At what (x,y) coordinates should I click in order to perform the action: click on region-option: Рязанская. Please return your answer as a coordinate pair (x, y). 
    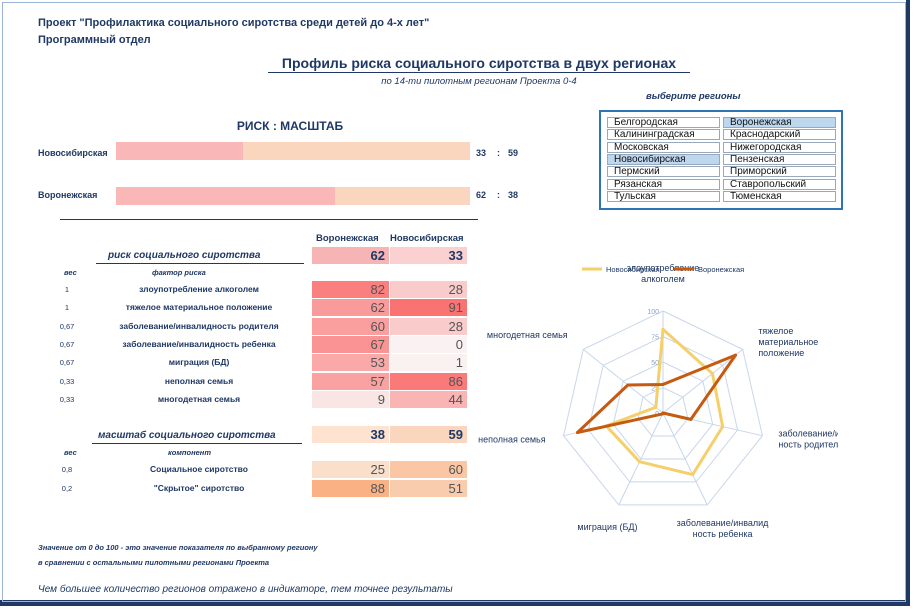
    Looking at the image, I should click on (663, 184).